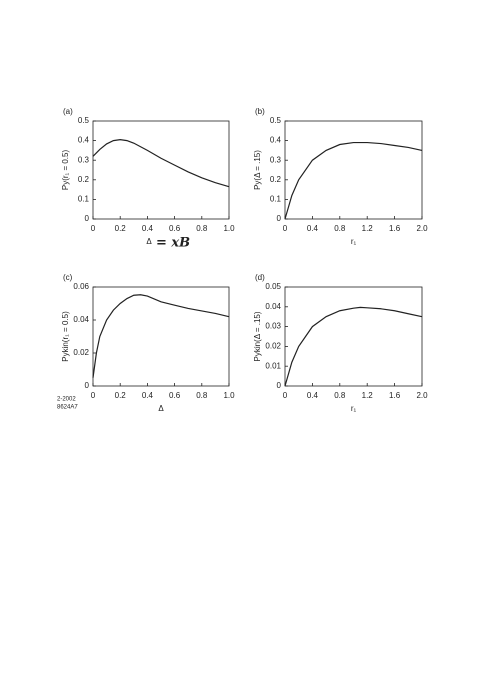 The width and height of the screenshot is (500, 700). Describe the element at coordinates (173, 243) in the screenshot. I see `handwritten-annotation: = xB` at that location.